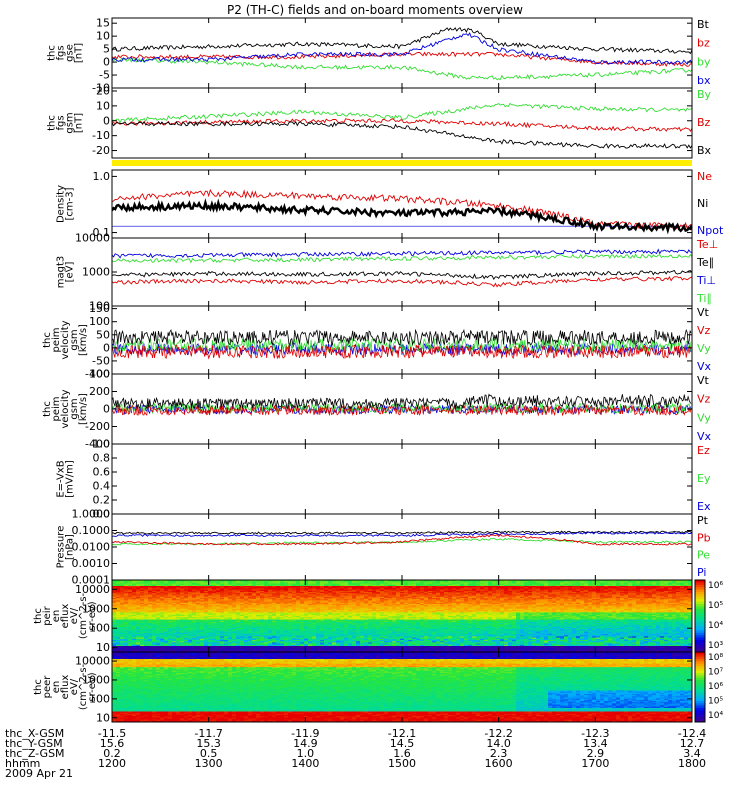 The width and height of the screenshot is (750, 800). What do you see at coordinates (209, 763) in the screenshot?
I see `footer-value: 1300` at bounding box center [209, 763].